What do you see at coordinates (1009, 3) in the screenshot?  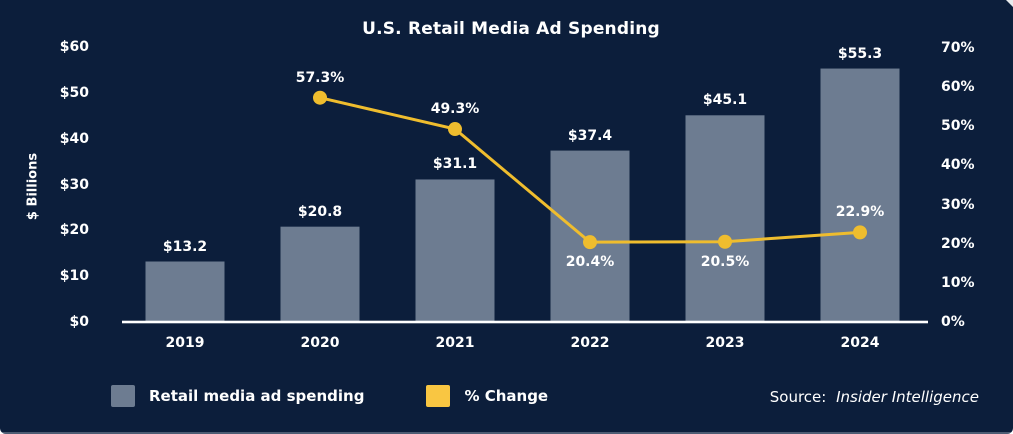 I see `corner-fold-artifact` at bounding box center [1009, 3].